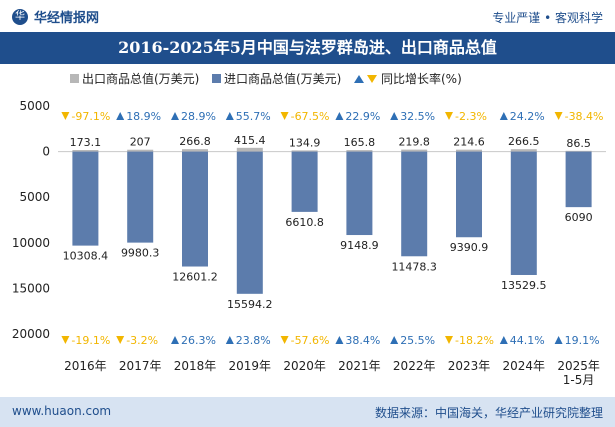  Describe the element at coordinates (307, 412) in the screenshot. I see `footer: www.huaon.com 数据来源：中国海关，华经产业研究院整理` at that location.